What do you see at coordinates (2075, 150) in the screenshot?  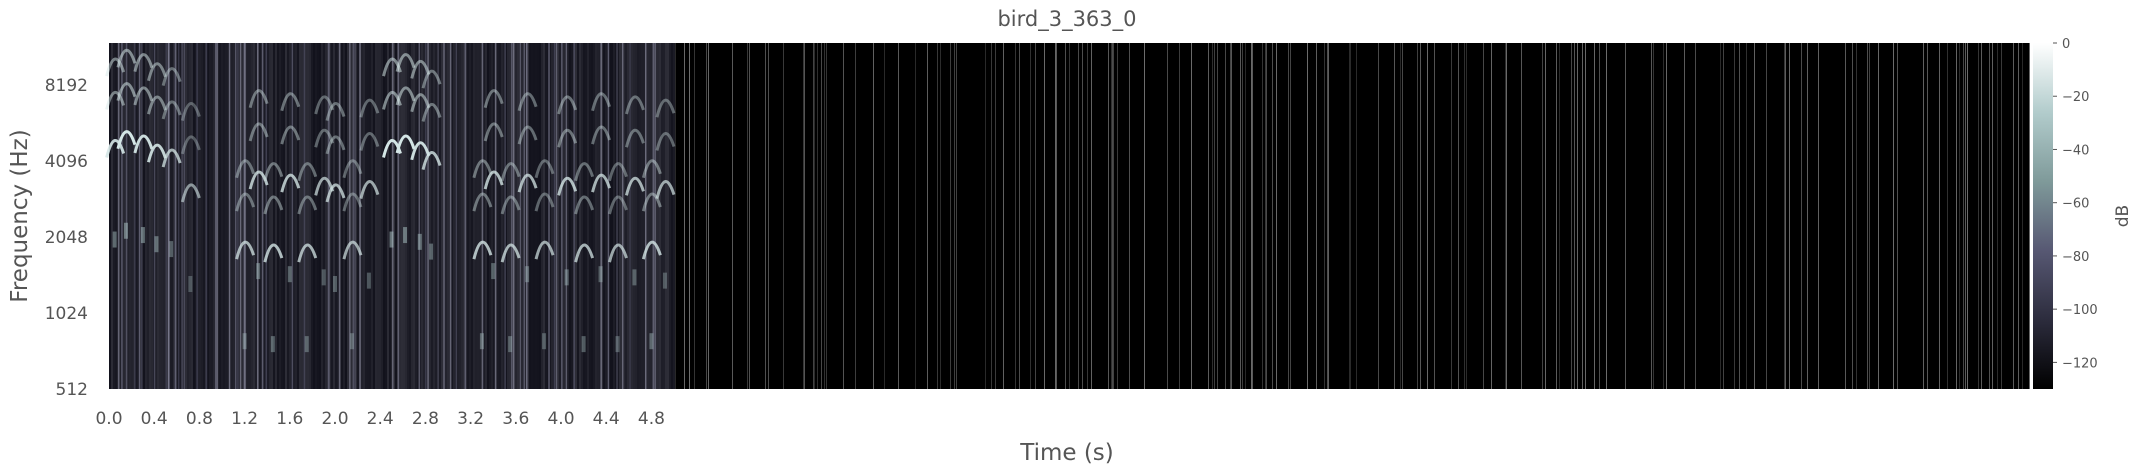 I see `colorbar-tick-label: −40` at bounding box center [2075, 150].